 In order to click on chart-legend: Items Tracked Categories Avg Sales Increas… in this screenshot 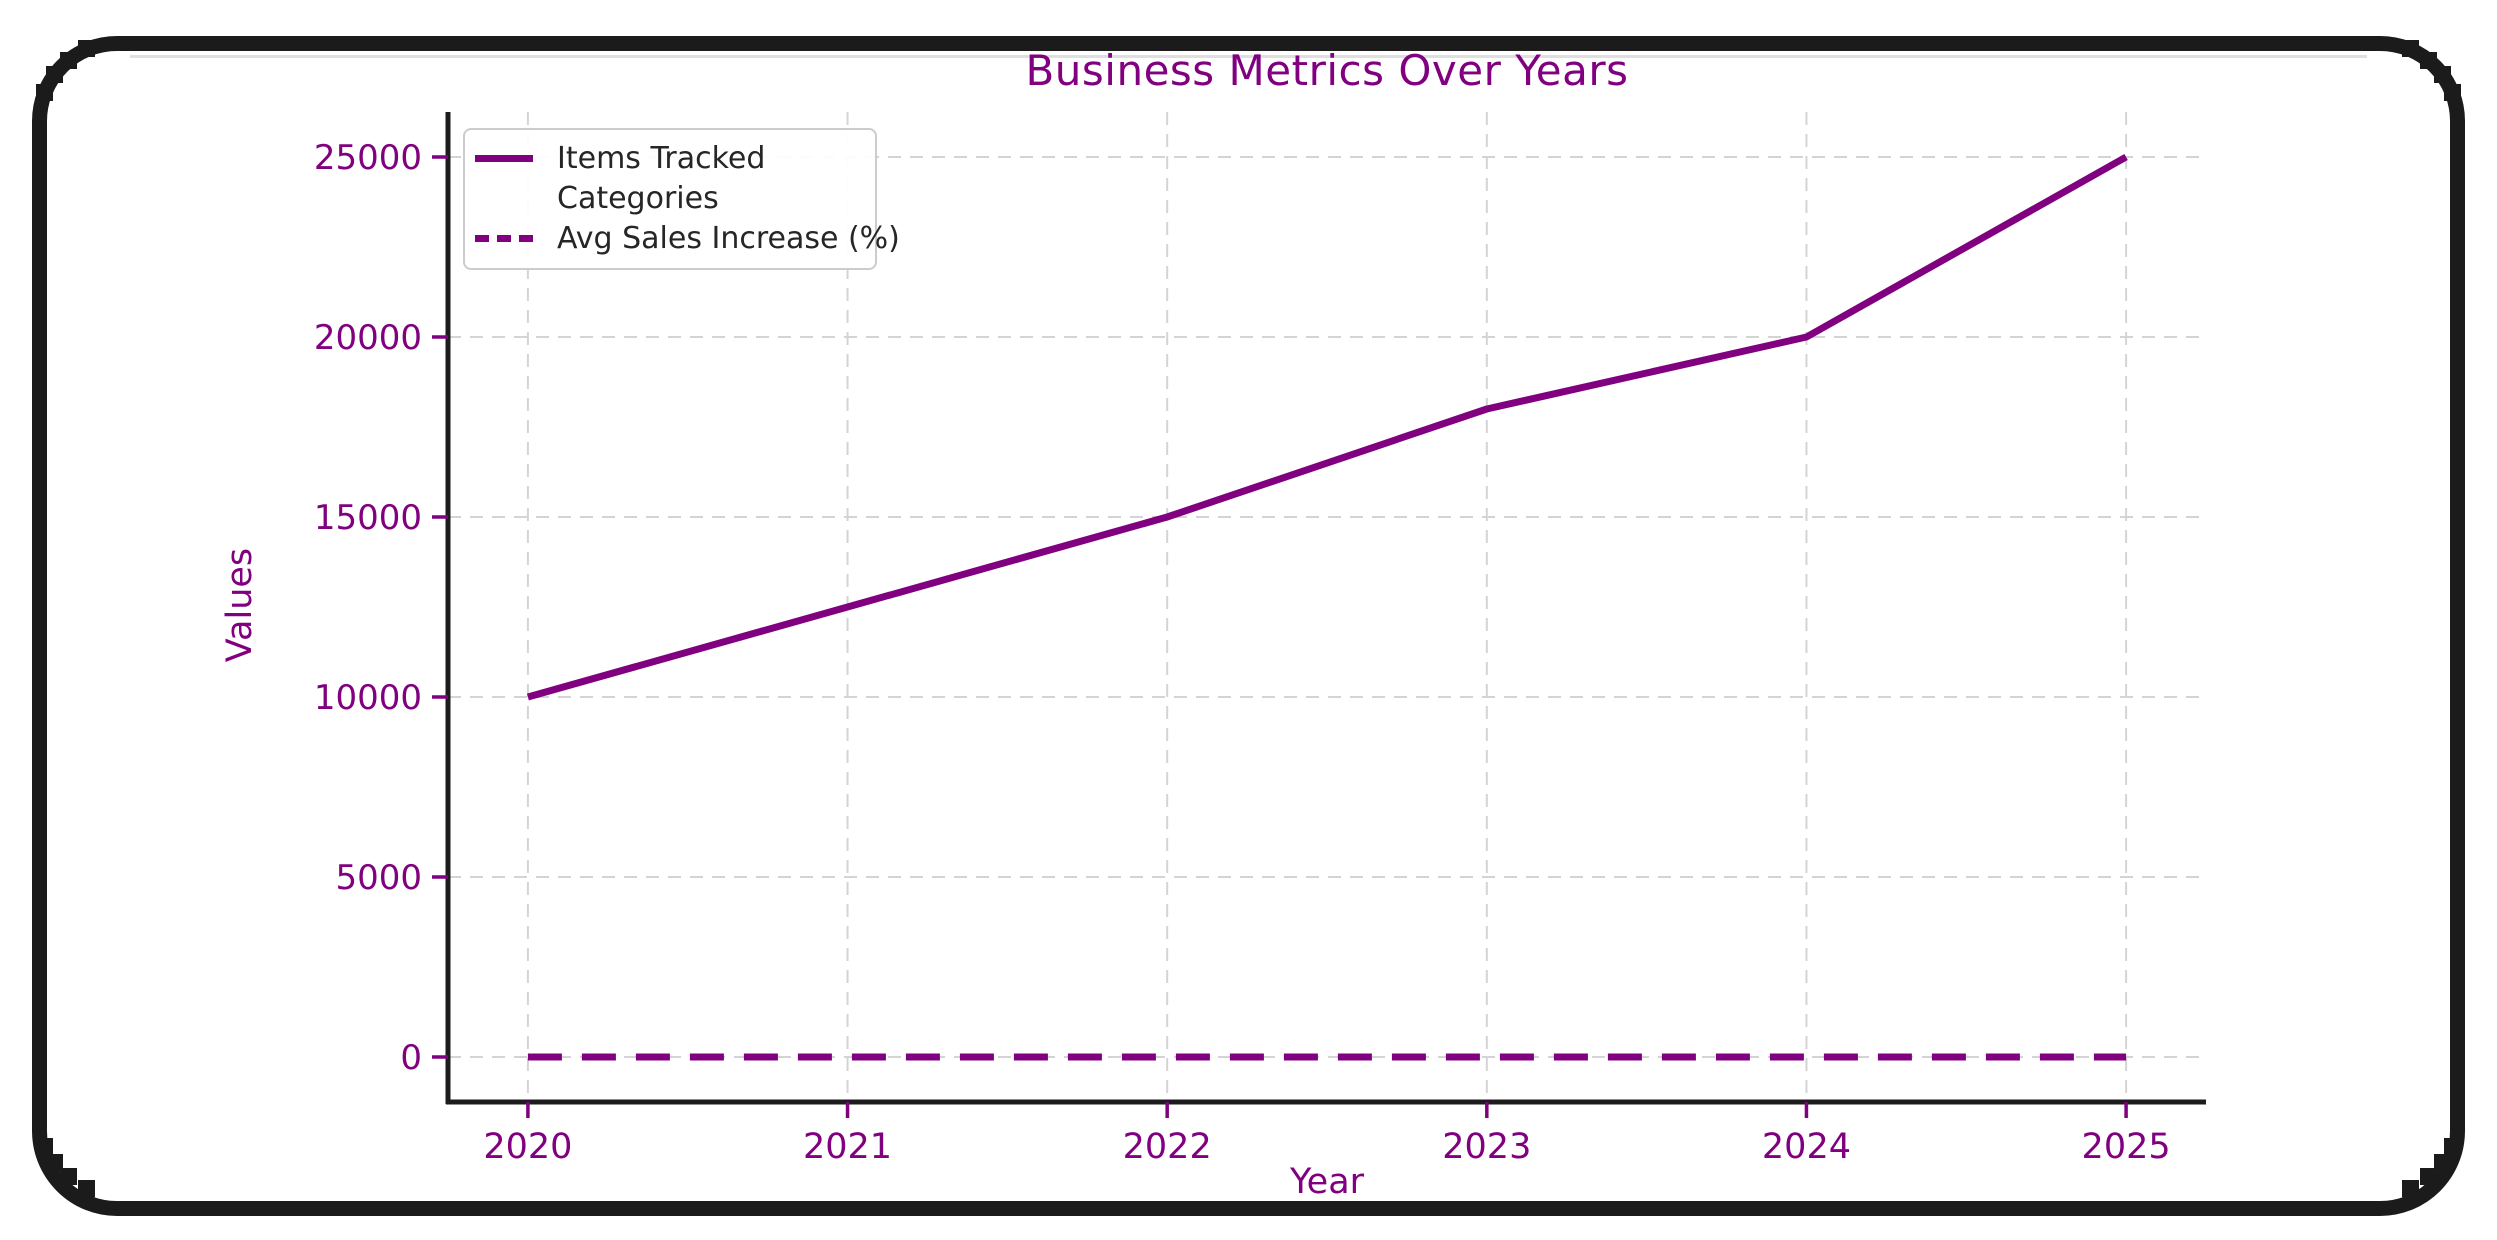, I will do `click(681, 199)`.